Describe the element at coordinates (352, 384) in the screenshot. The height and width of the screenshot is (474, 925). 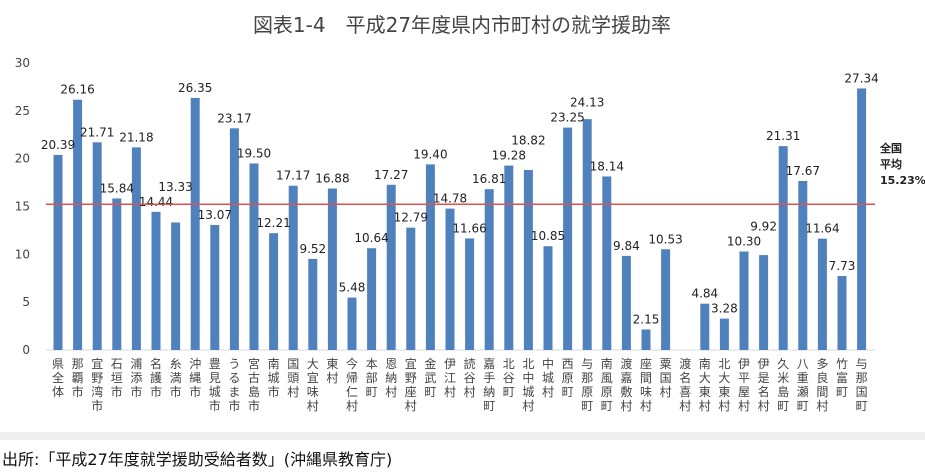
I see `x-tick-label: 今帰仁村` at that location.